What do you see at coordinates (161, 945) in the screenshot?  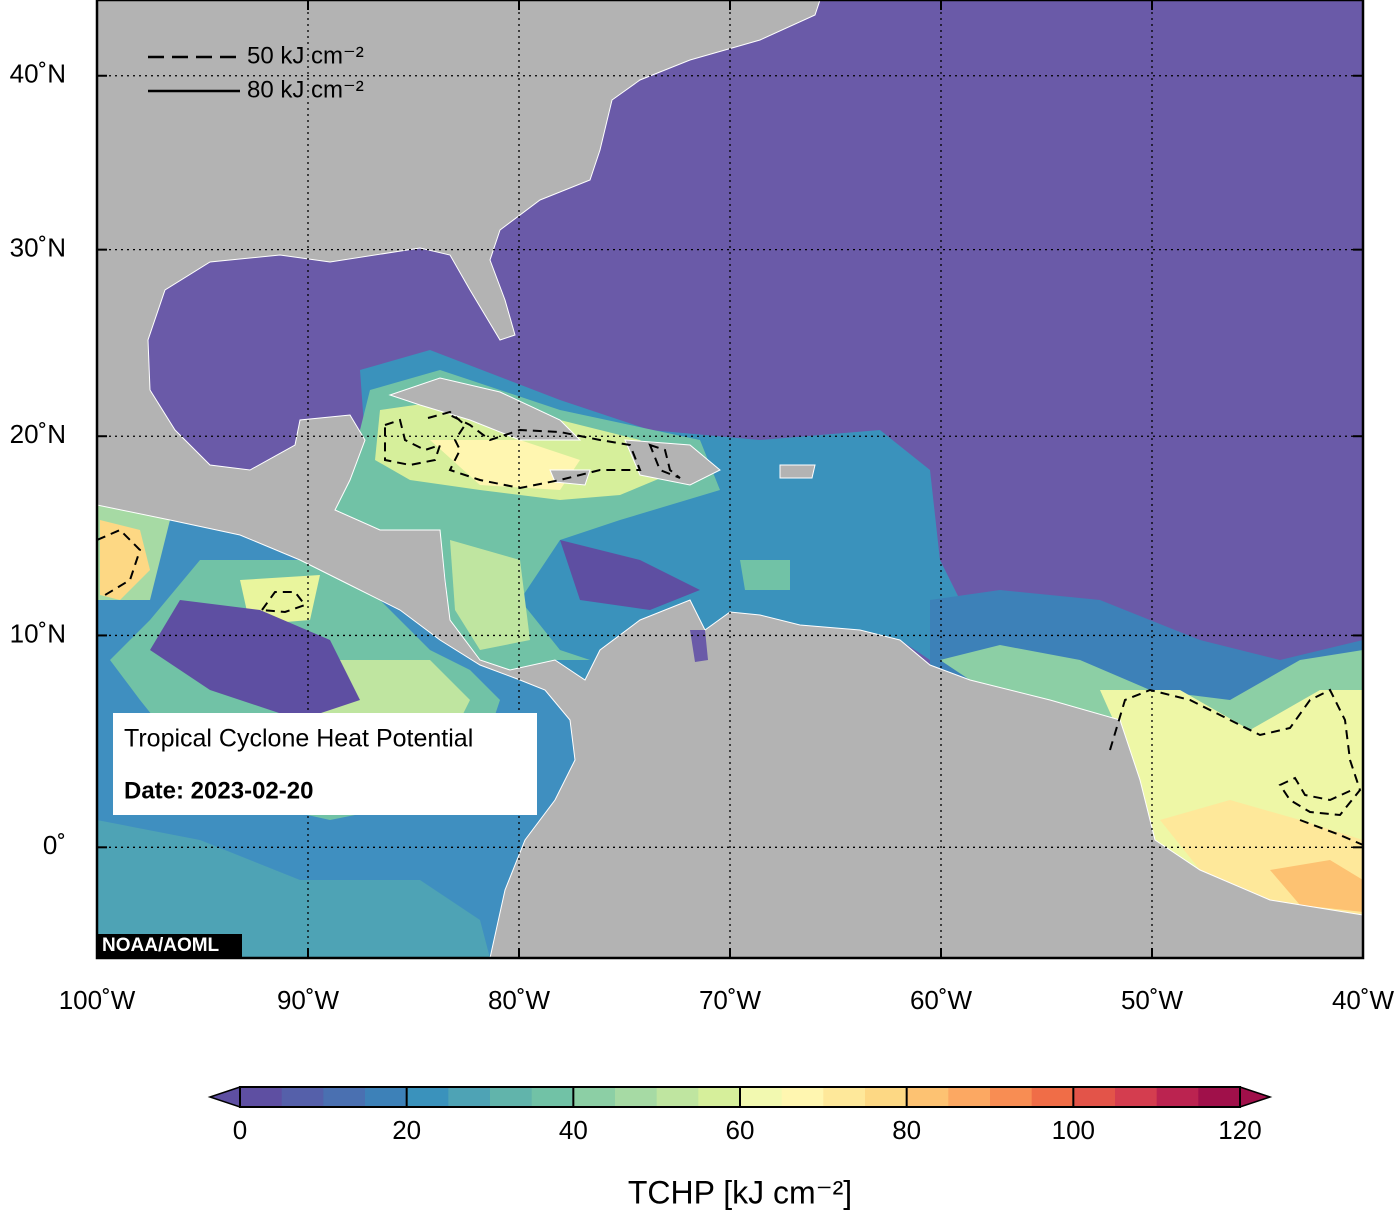 I see `credit: NOAA/AOML` at bounding box center [161, 945].